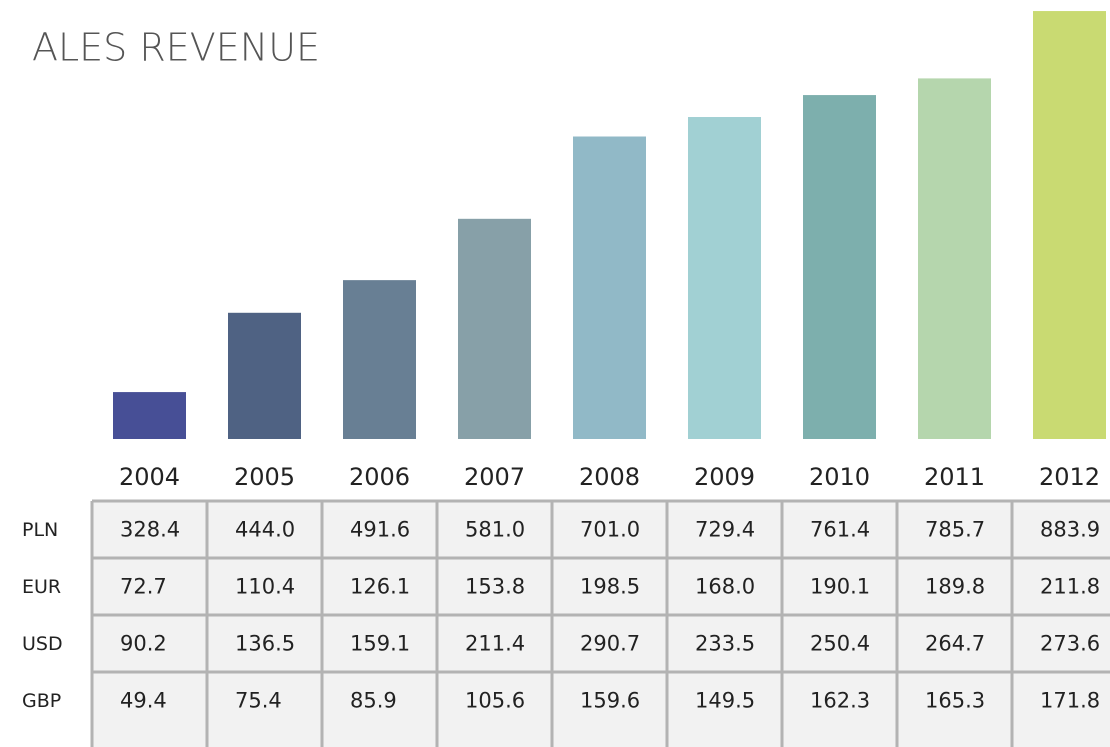 The image size is (1110, 747). What do you see at coordinates (495, 587) in the screenshot?
I see `table-cell: 153.8` at bounding box center [495, 587].